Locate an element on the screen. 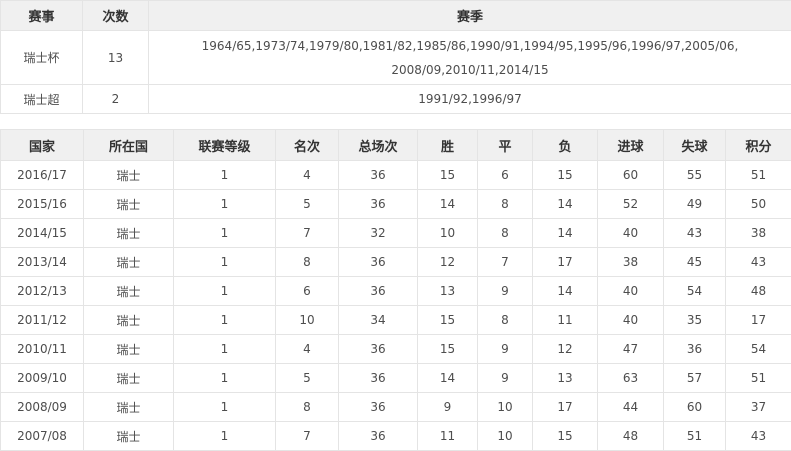 This screenshot has width=791, height=451. competition-name: 瑞士超 is located at coordinates (42, 99).